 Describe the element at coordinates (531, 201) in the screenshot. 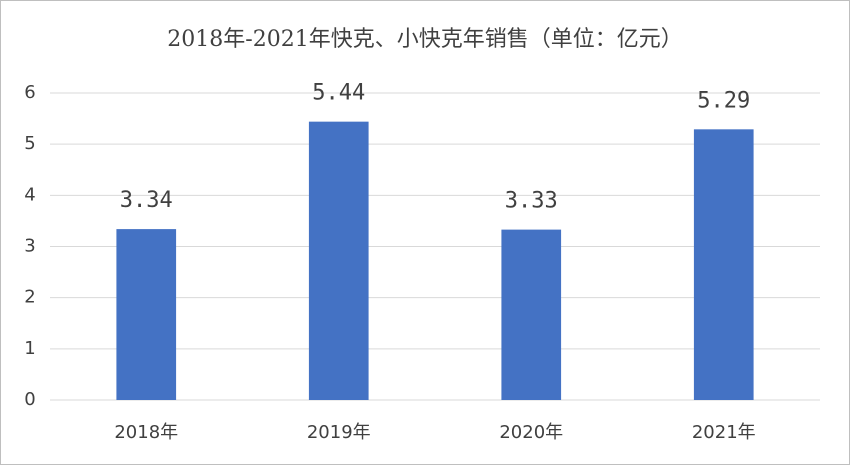

I see `data-label: 3.33` at that location.